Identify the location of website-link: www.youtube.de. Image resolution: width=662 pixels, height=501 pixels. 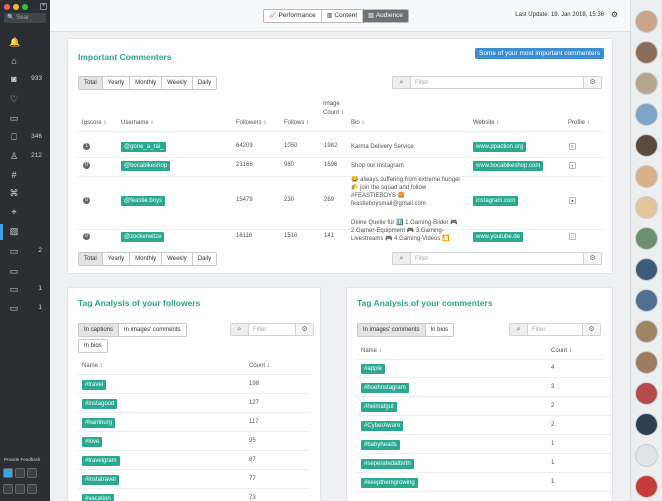
(498, 237).